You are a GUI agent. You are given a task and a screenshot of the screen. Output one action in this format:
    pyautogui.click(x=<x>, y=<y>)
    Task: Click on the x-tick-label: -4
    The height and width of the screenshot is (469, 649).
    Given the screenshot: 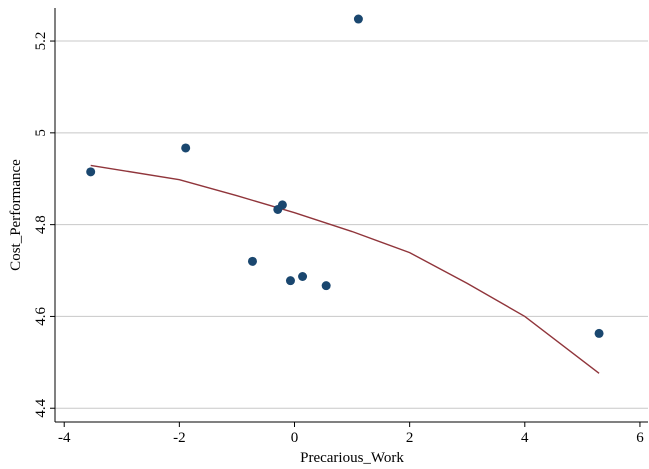 What is the action you would take?
    pyautogui.click(x=64, y=438)
    